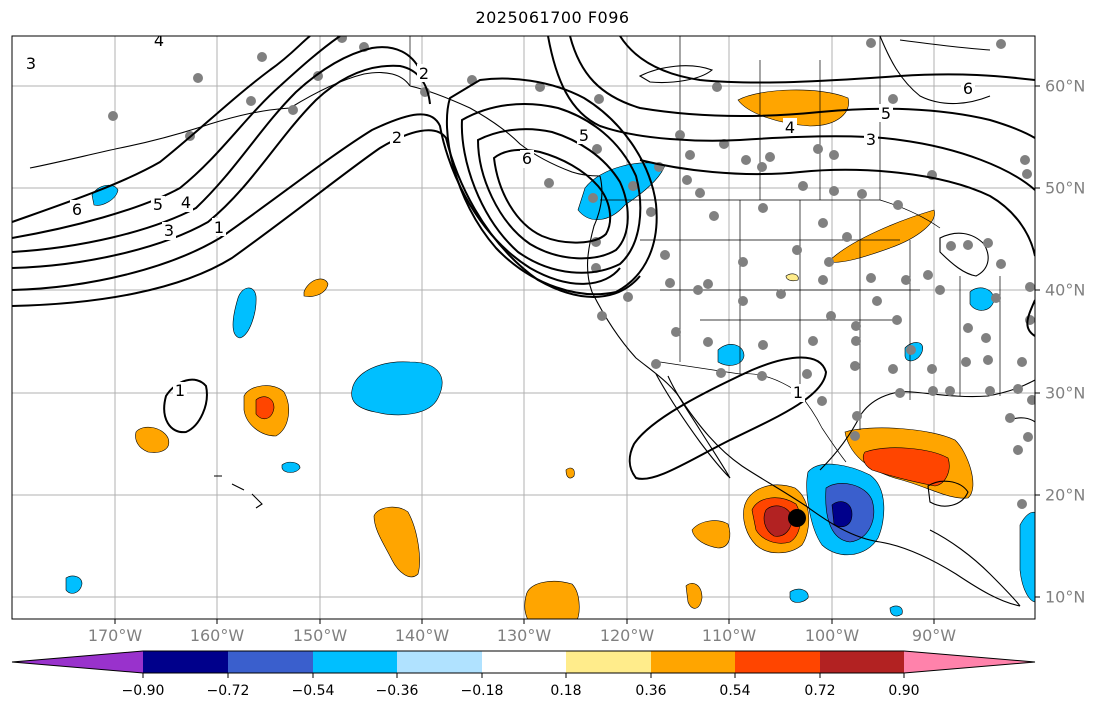 This screenshot has width=1105, height=712. Describe the element at coordinates (832, 635) in the screenshot. I see `longitude-label: 100°W` at that location.